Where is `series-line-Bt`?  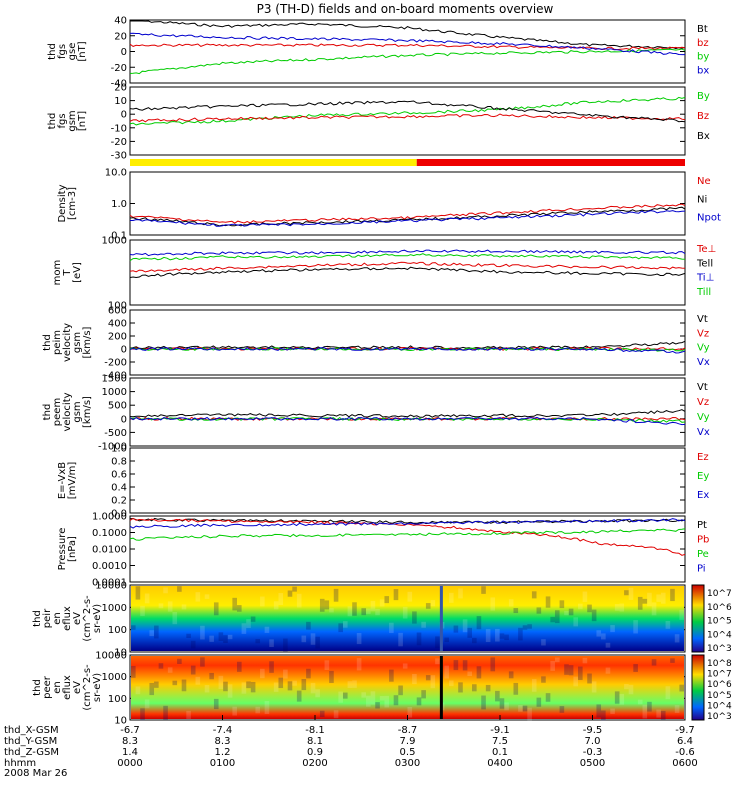
series-line-Bt is located at coordinates (408, 35).